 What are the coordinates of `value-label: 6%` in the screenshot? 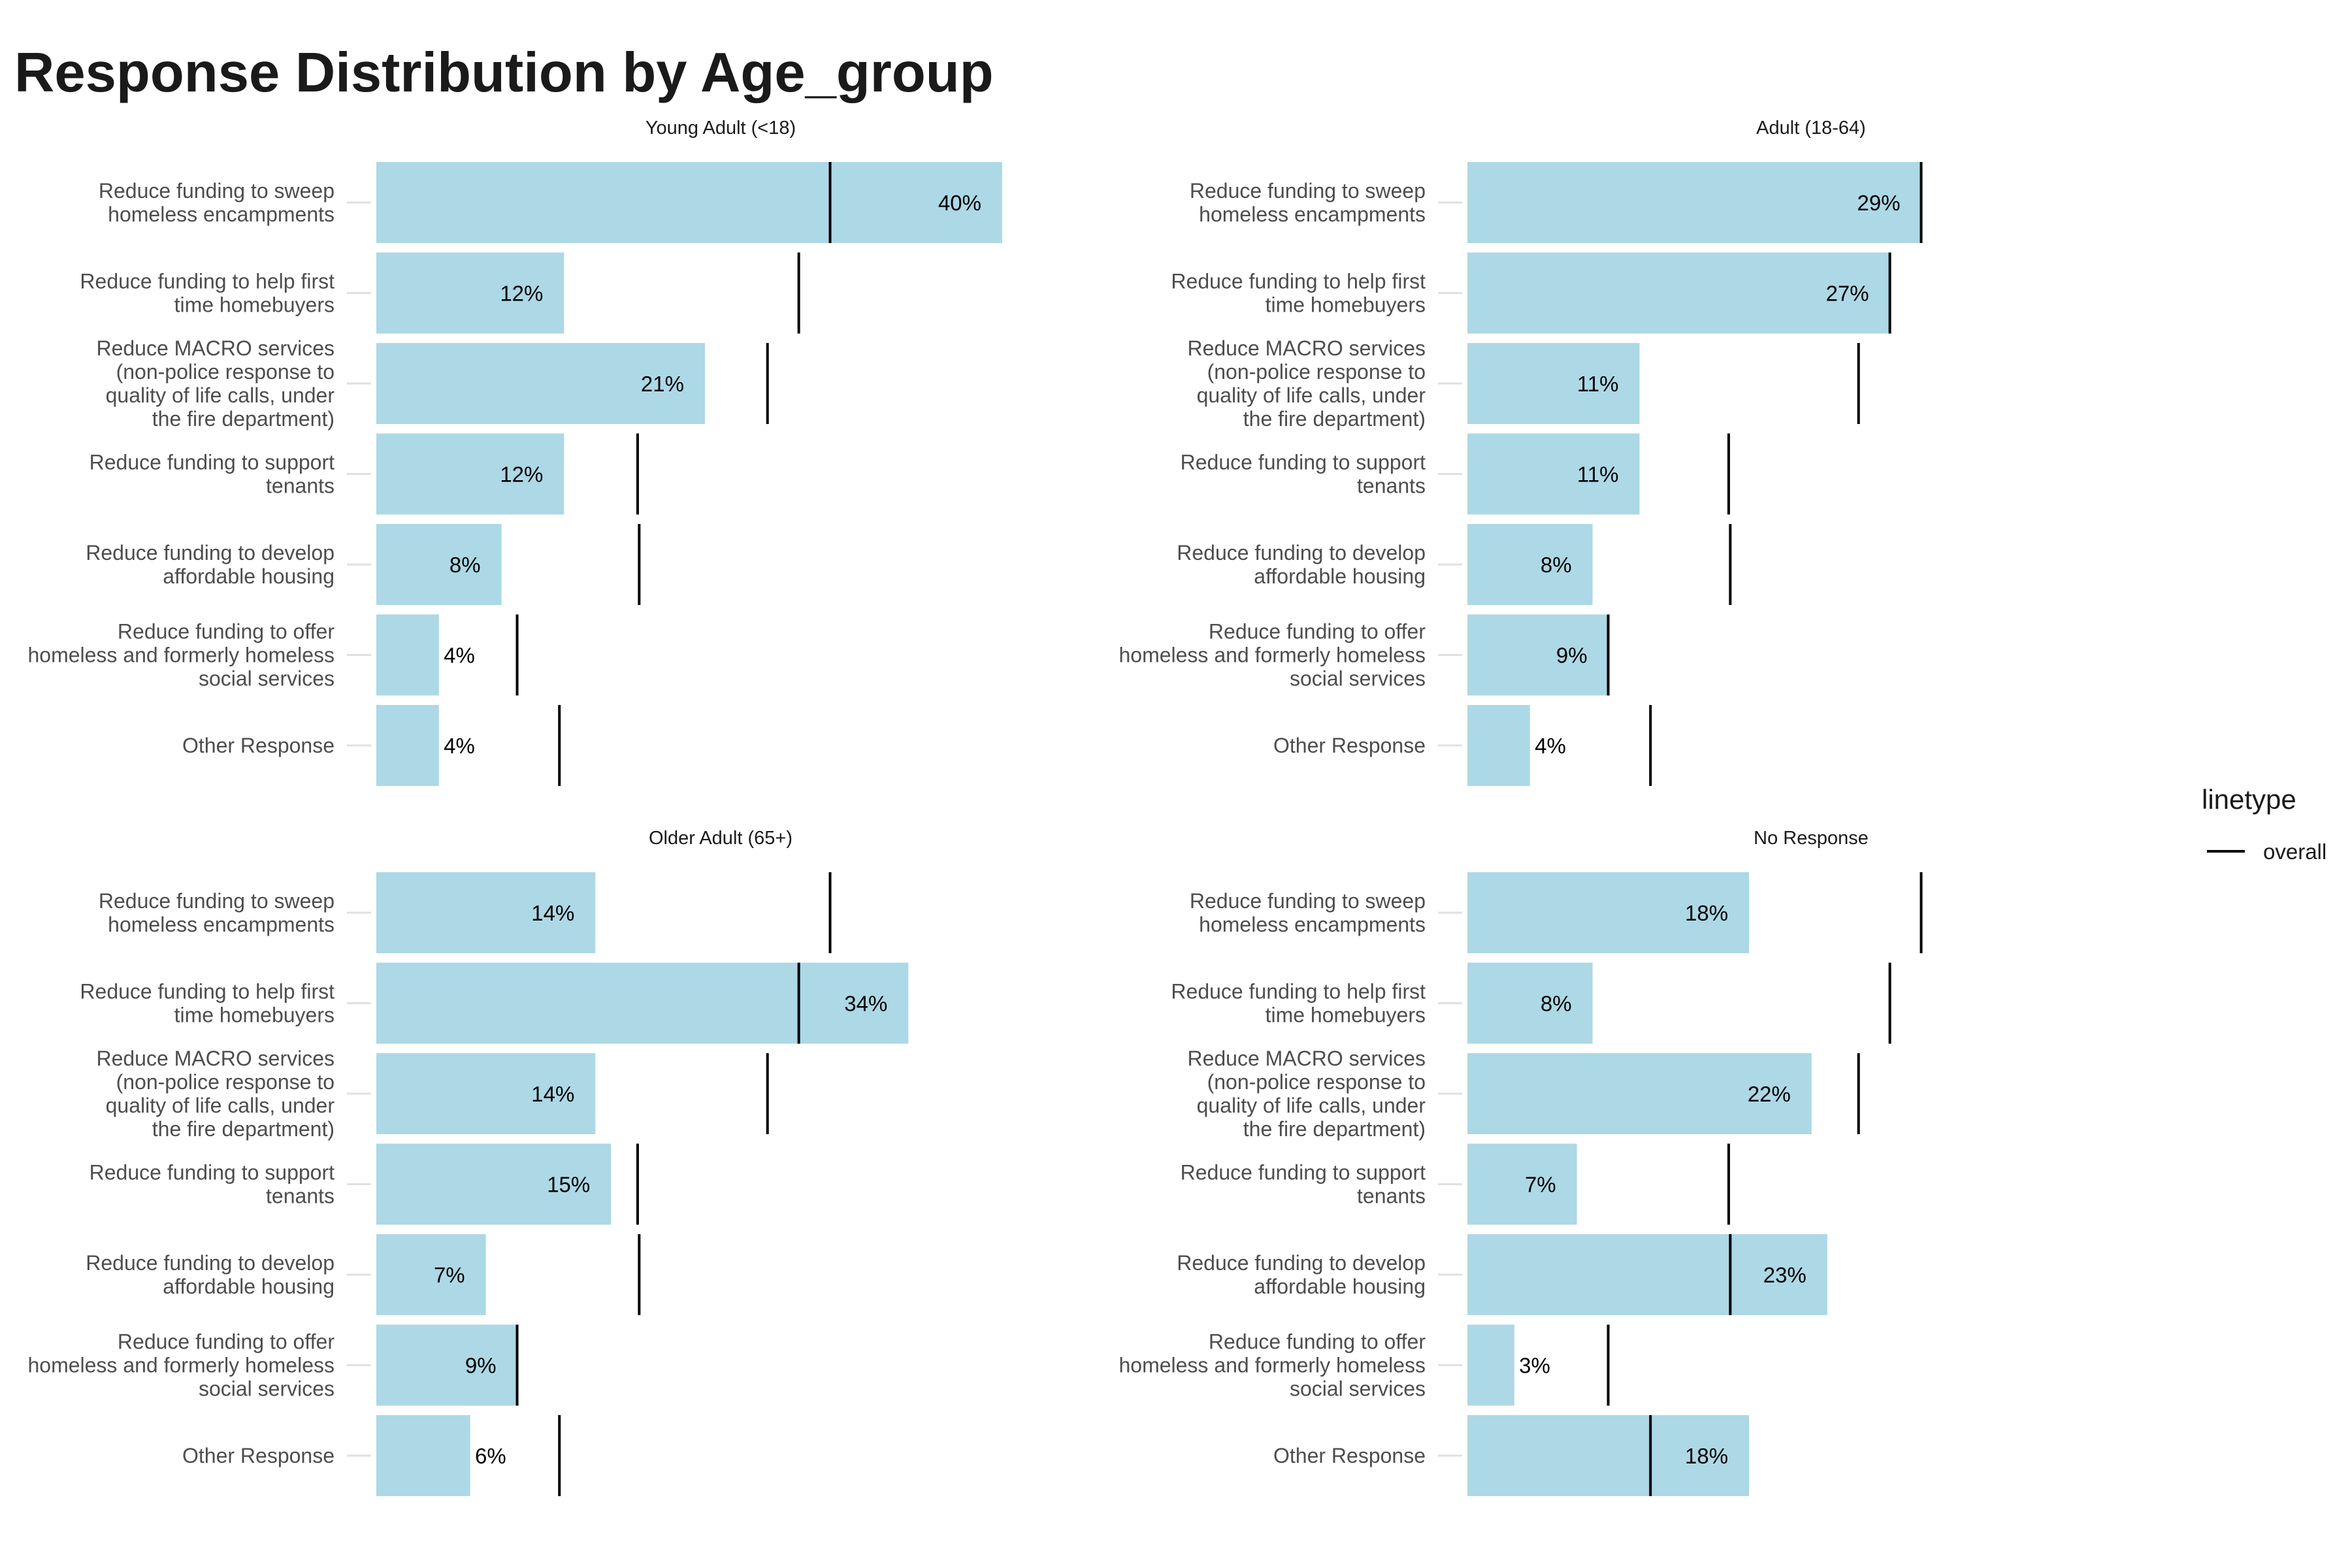 It's located at (490, 1456).